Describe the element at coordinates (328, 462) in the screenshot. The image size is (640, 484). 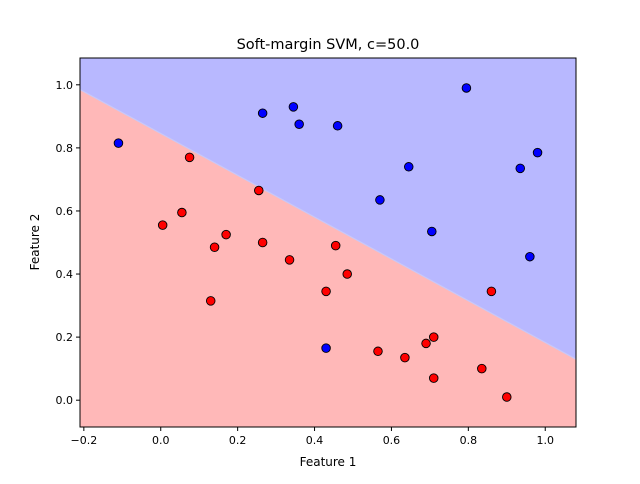
I see `x-axis-label: Feature 1` at that location.